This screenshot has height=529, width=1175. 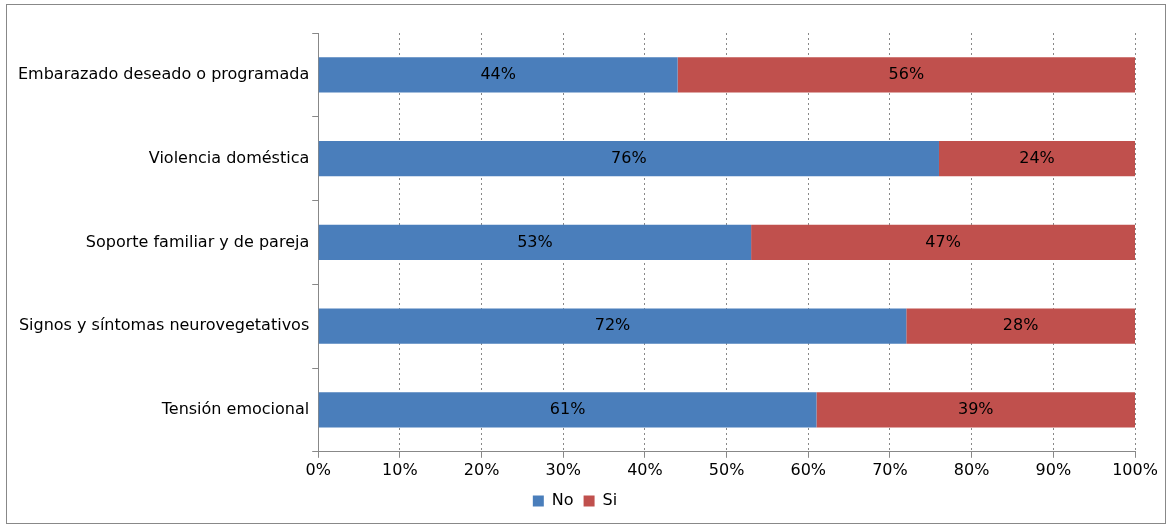 I want to click on y-tick-label: Violencia doméstica, so click(x=229, y=157).